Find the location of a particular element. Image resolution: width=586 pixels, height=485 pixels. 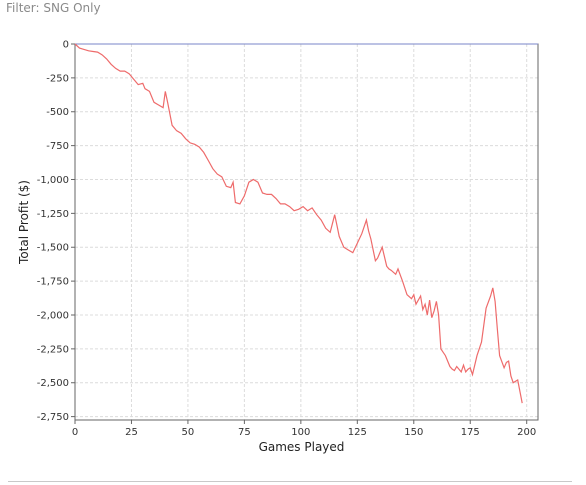

y-axis-title: Total Profit ($) is located at coordinates (24, 222).